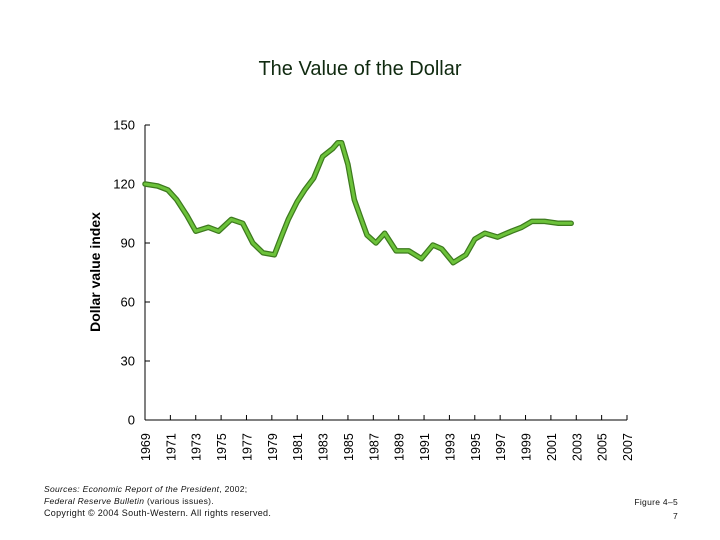  I want to click on x-tick-label: 2005, so click(603, 447).